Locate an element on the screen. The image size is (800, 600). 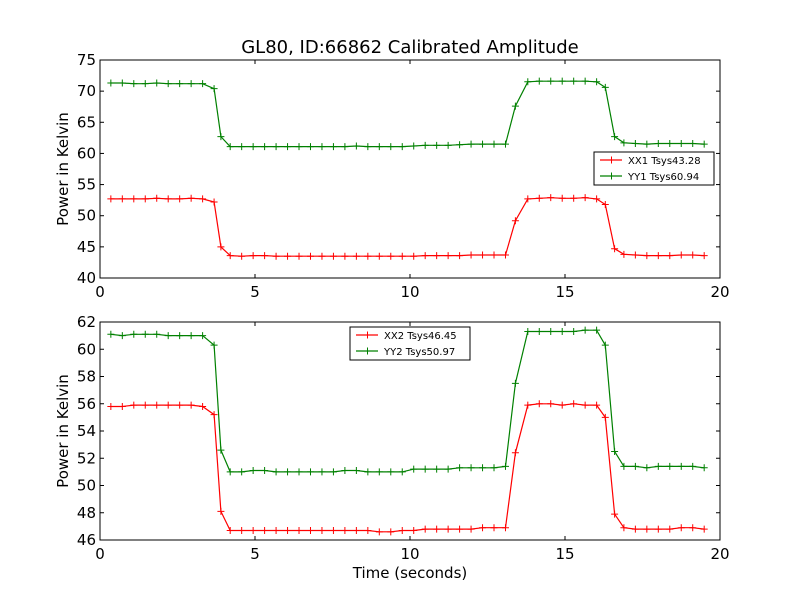
y-tick-label: 55 is located at coordinates (86, 185).